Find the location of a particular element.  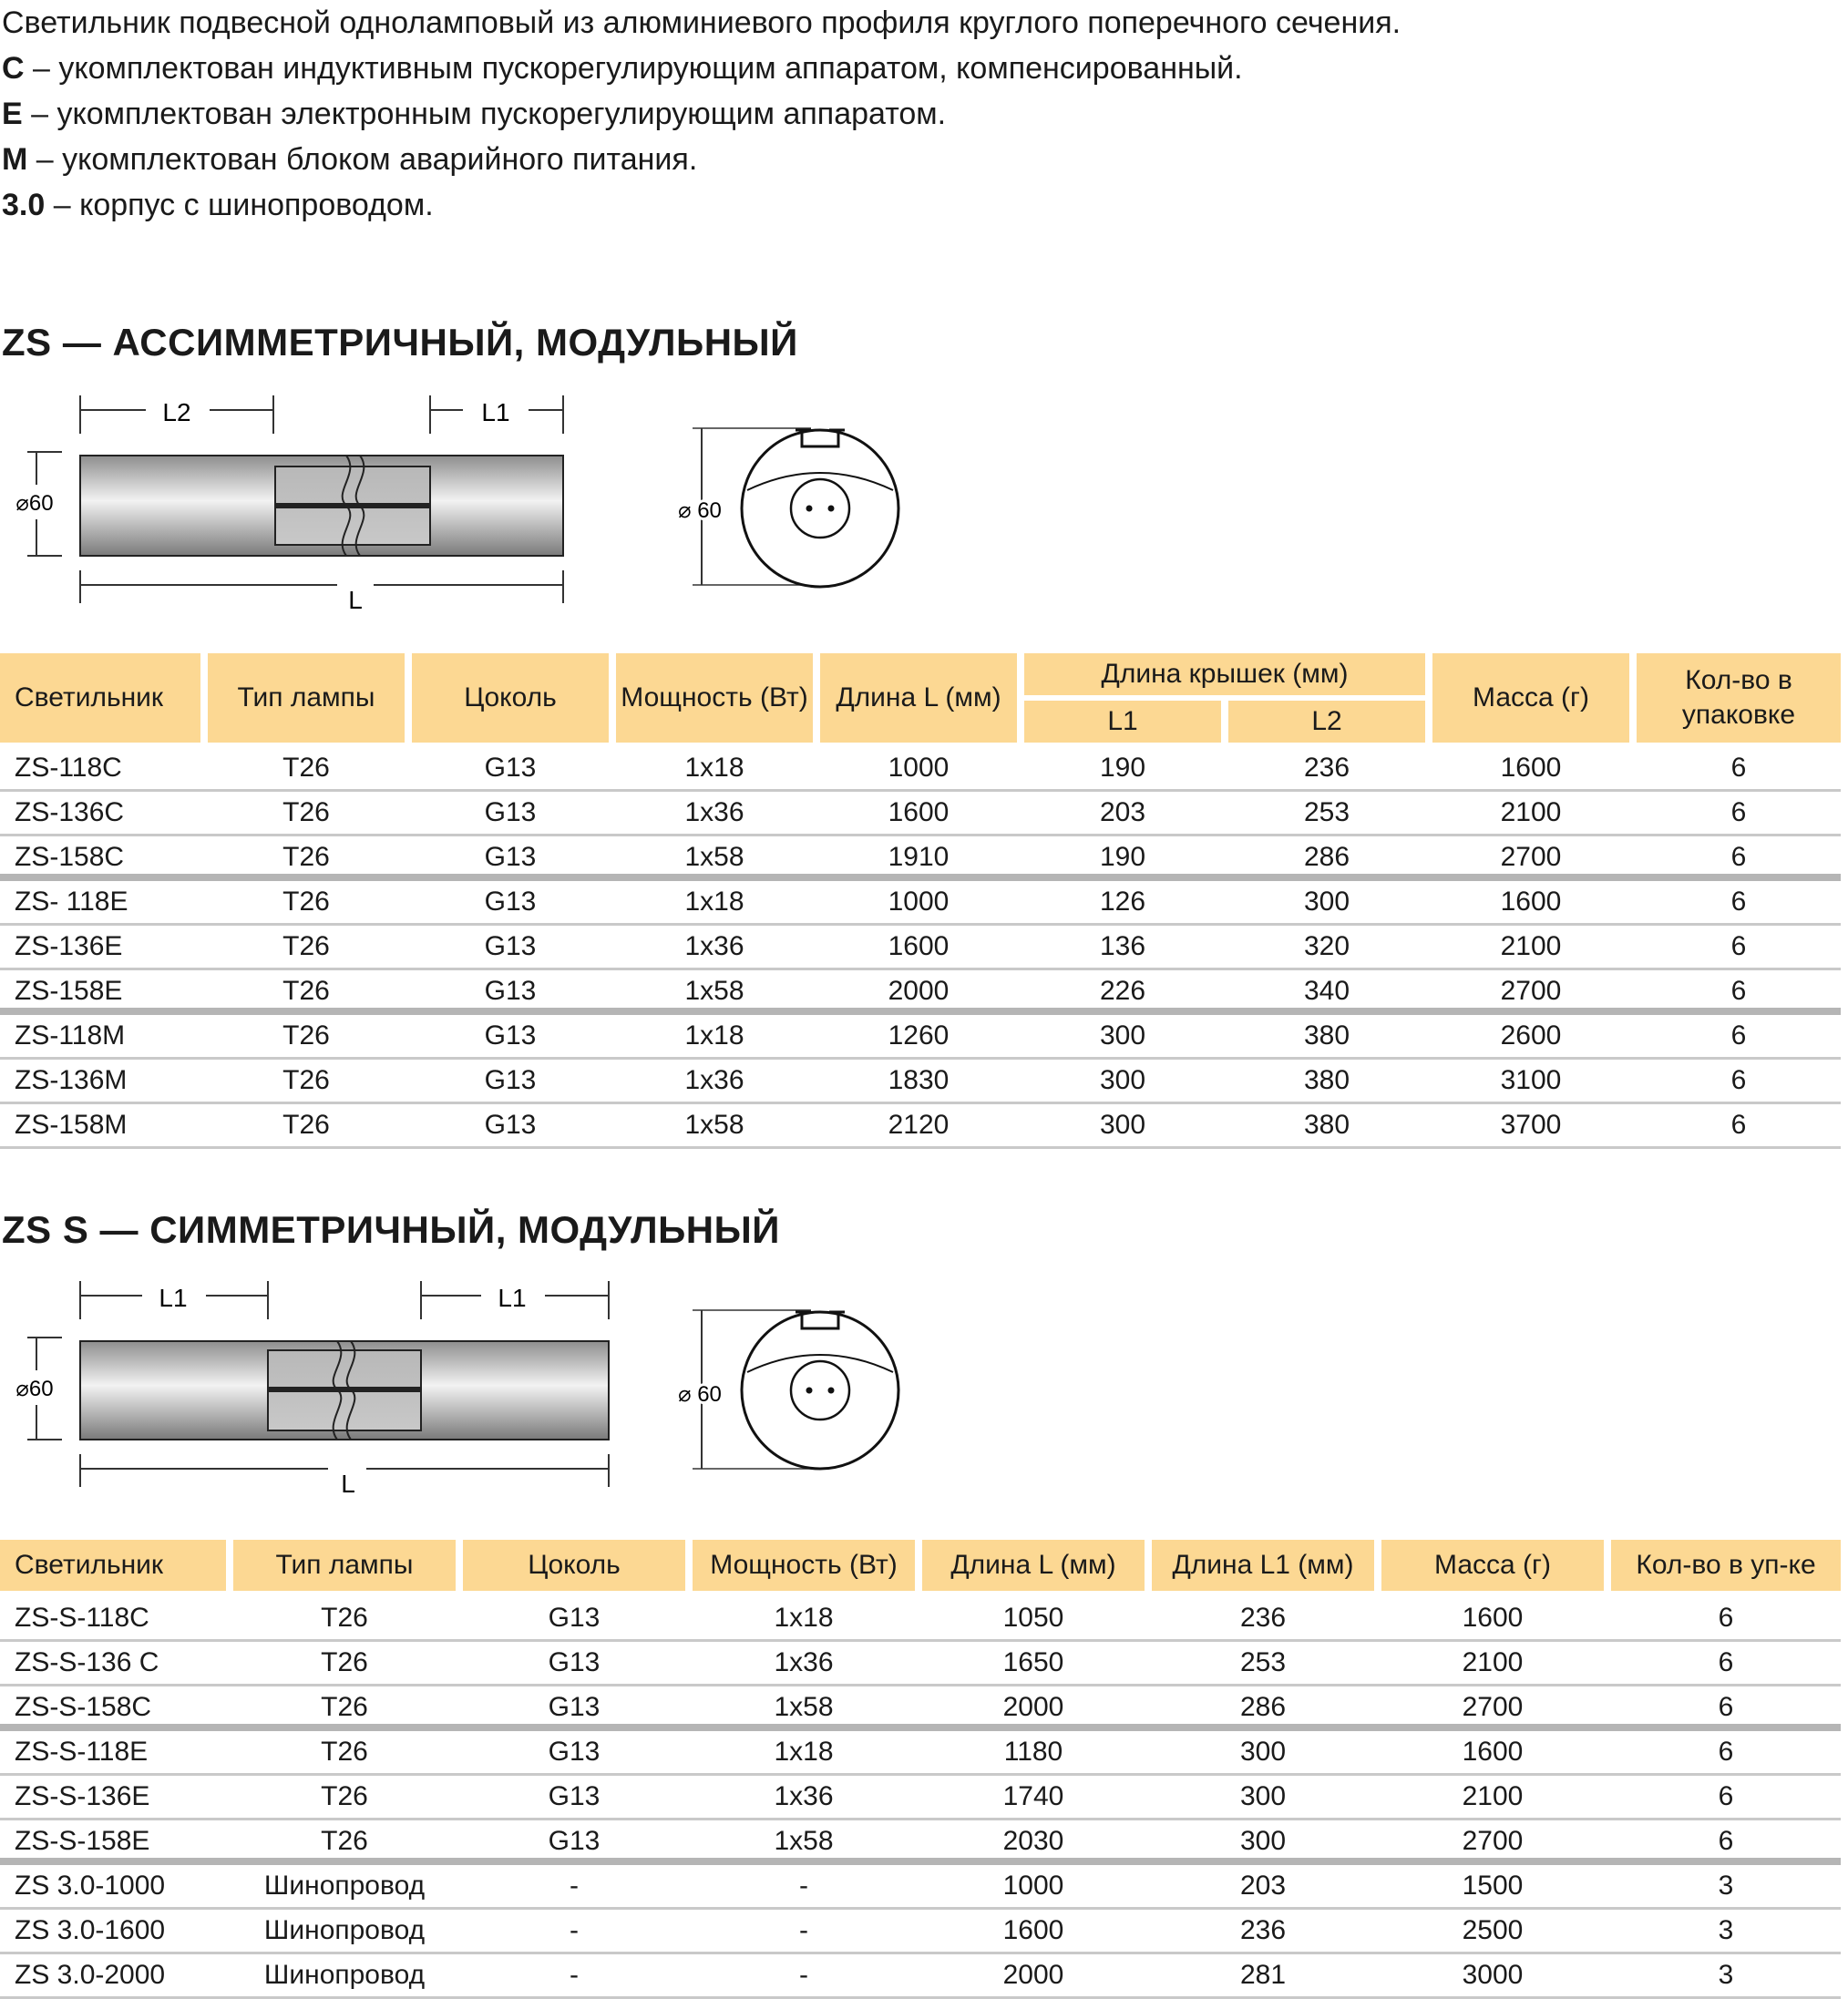

table-cell: 1050 is located at coordinates (1033, 1618).